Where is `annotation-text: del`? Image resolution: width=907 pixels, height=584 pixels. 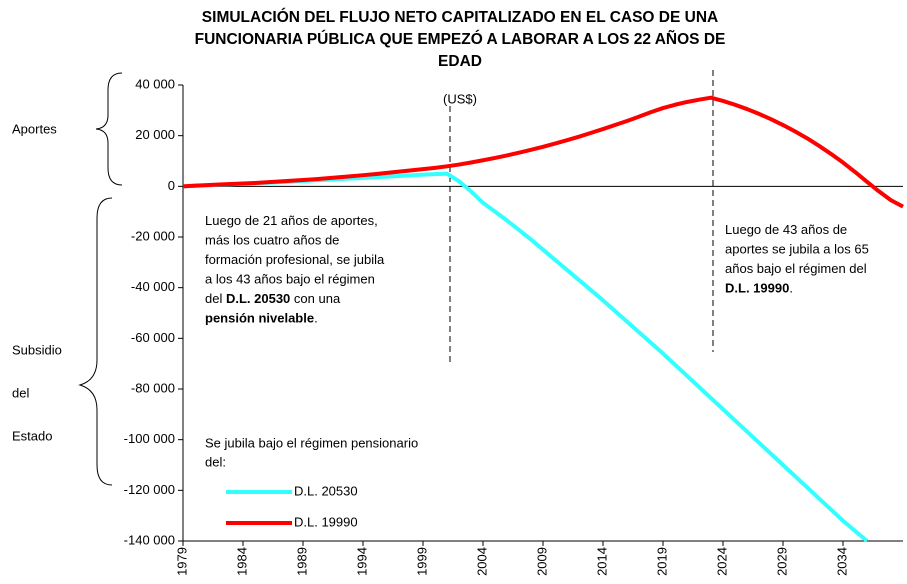 annotation-text: del is located at coordinates (215, 298).